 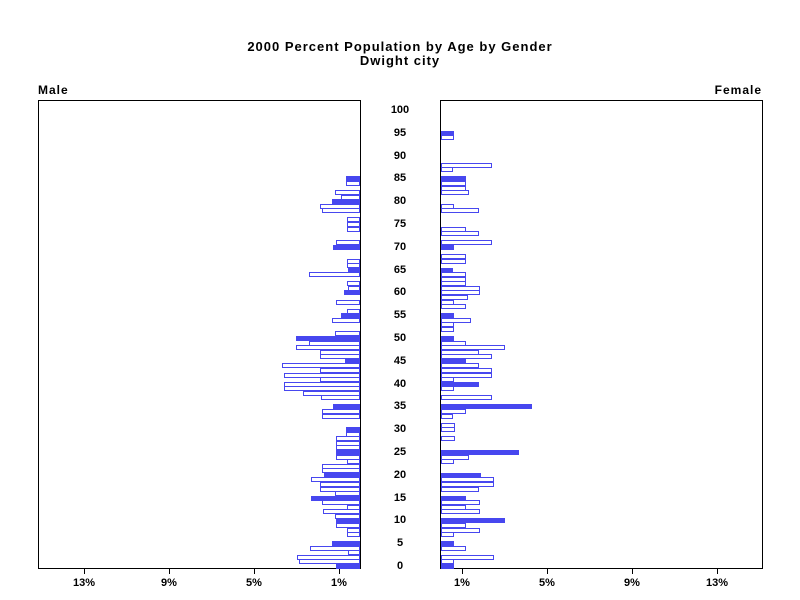 What do you see at coordinates (53, 90) in the screenshot?
I see `male-side-label: Male` at bounding box center [53, 90].